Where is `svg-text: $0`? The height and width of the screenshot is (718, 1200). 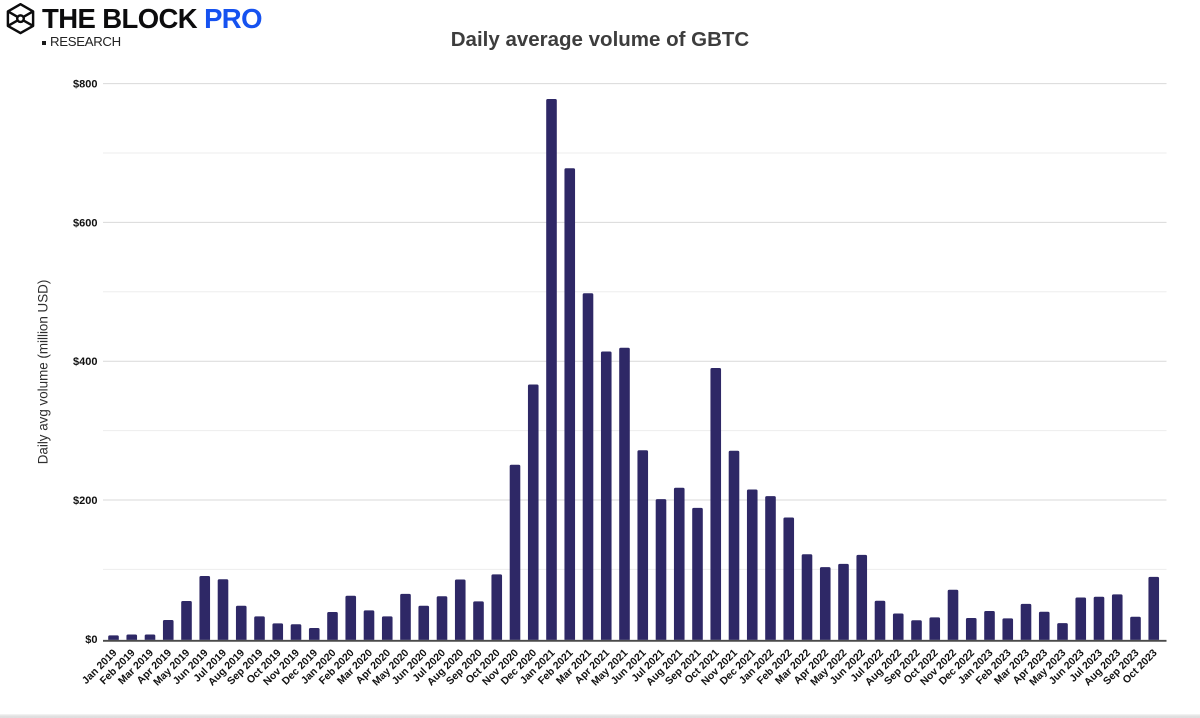
svg-text: $0 is located at coordinates (91, 640).